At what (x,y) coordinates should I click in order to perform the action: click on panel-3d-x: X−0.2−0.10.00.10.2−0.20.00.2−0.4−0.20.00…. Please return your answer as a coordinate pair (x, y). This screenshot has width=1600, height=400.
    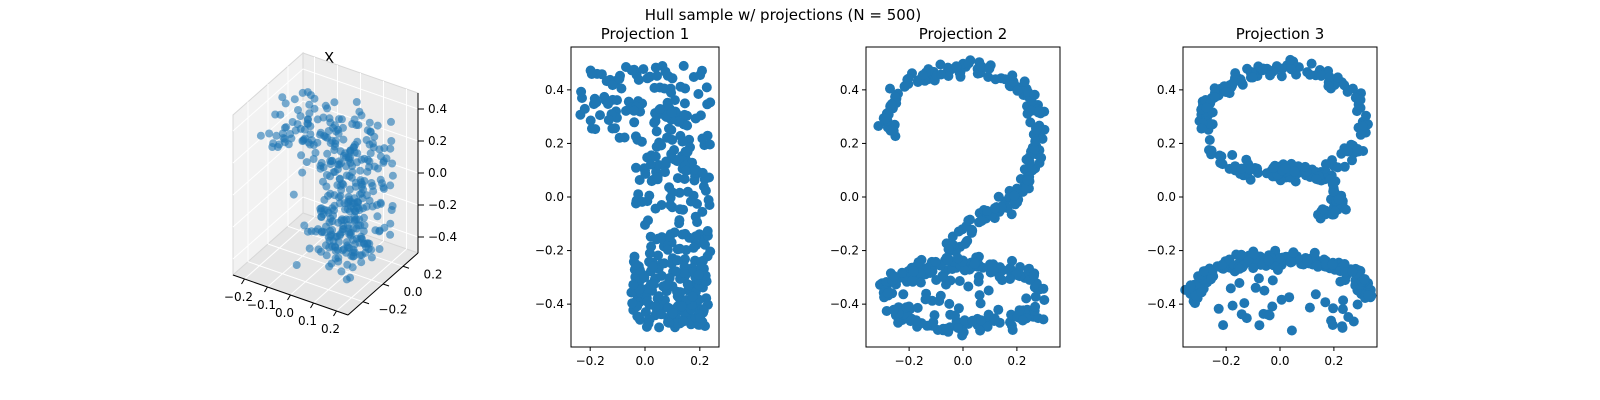
    Looking at the image, I should click on (340, 192).